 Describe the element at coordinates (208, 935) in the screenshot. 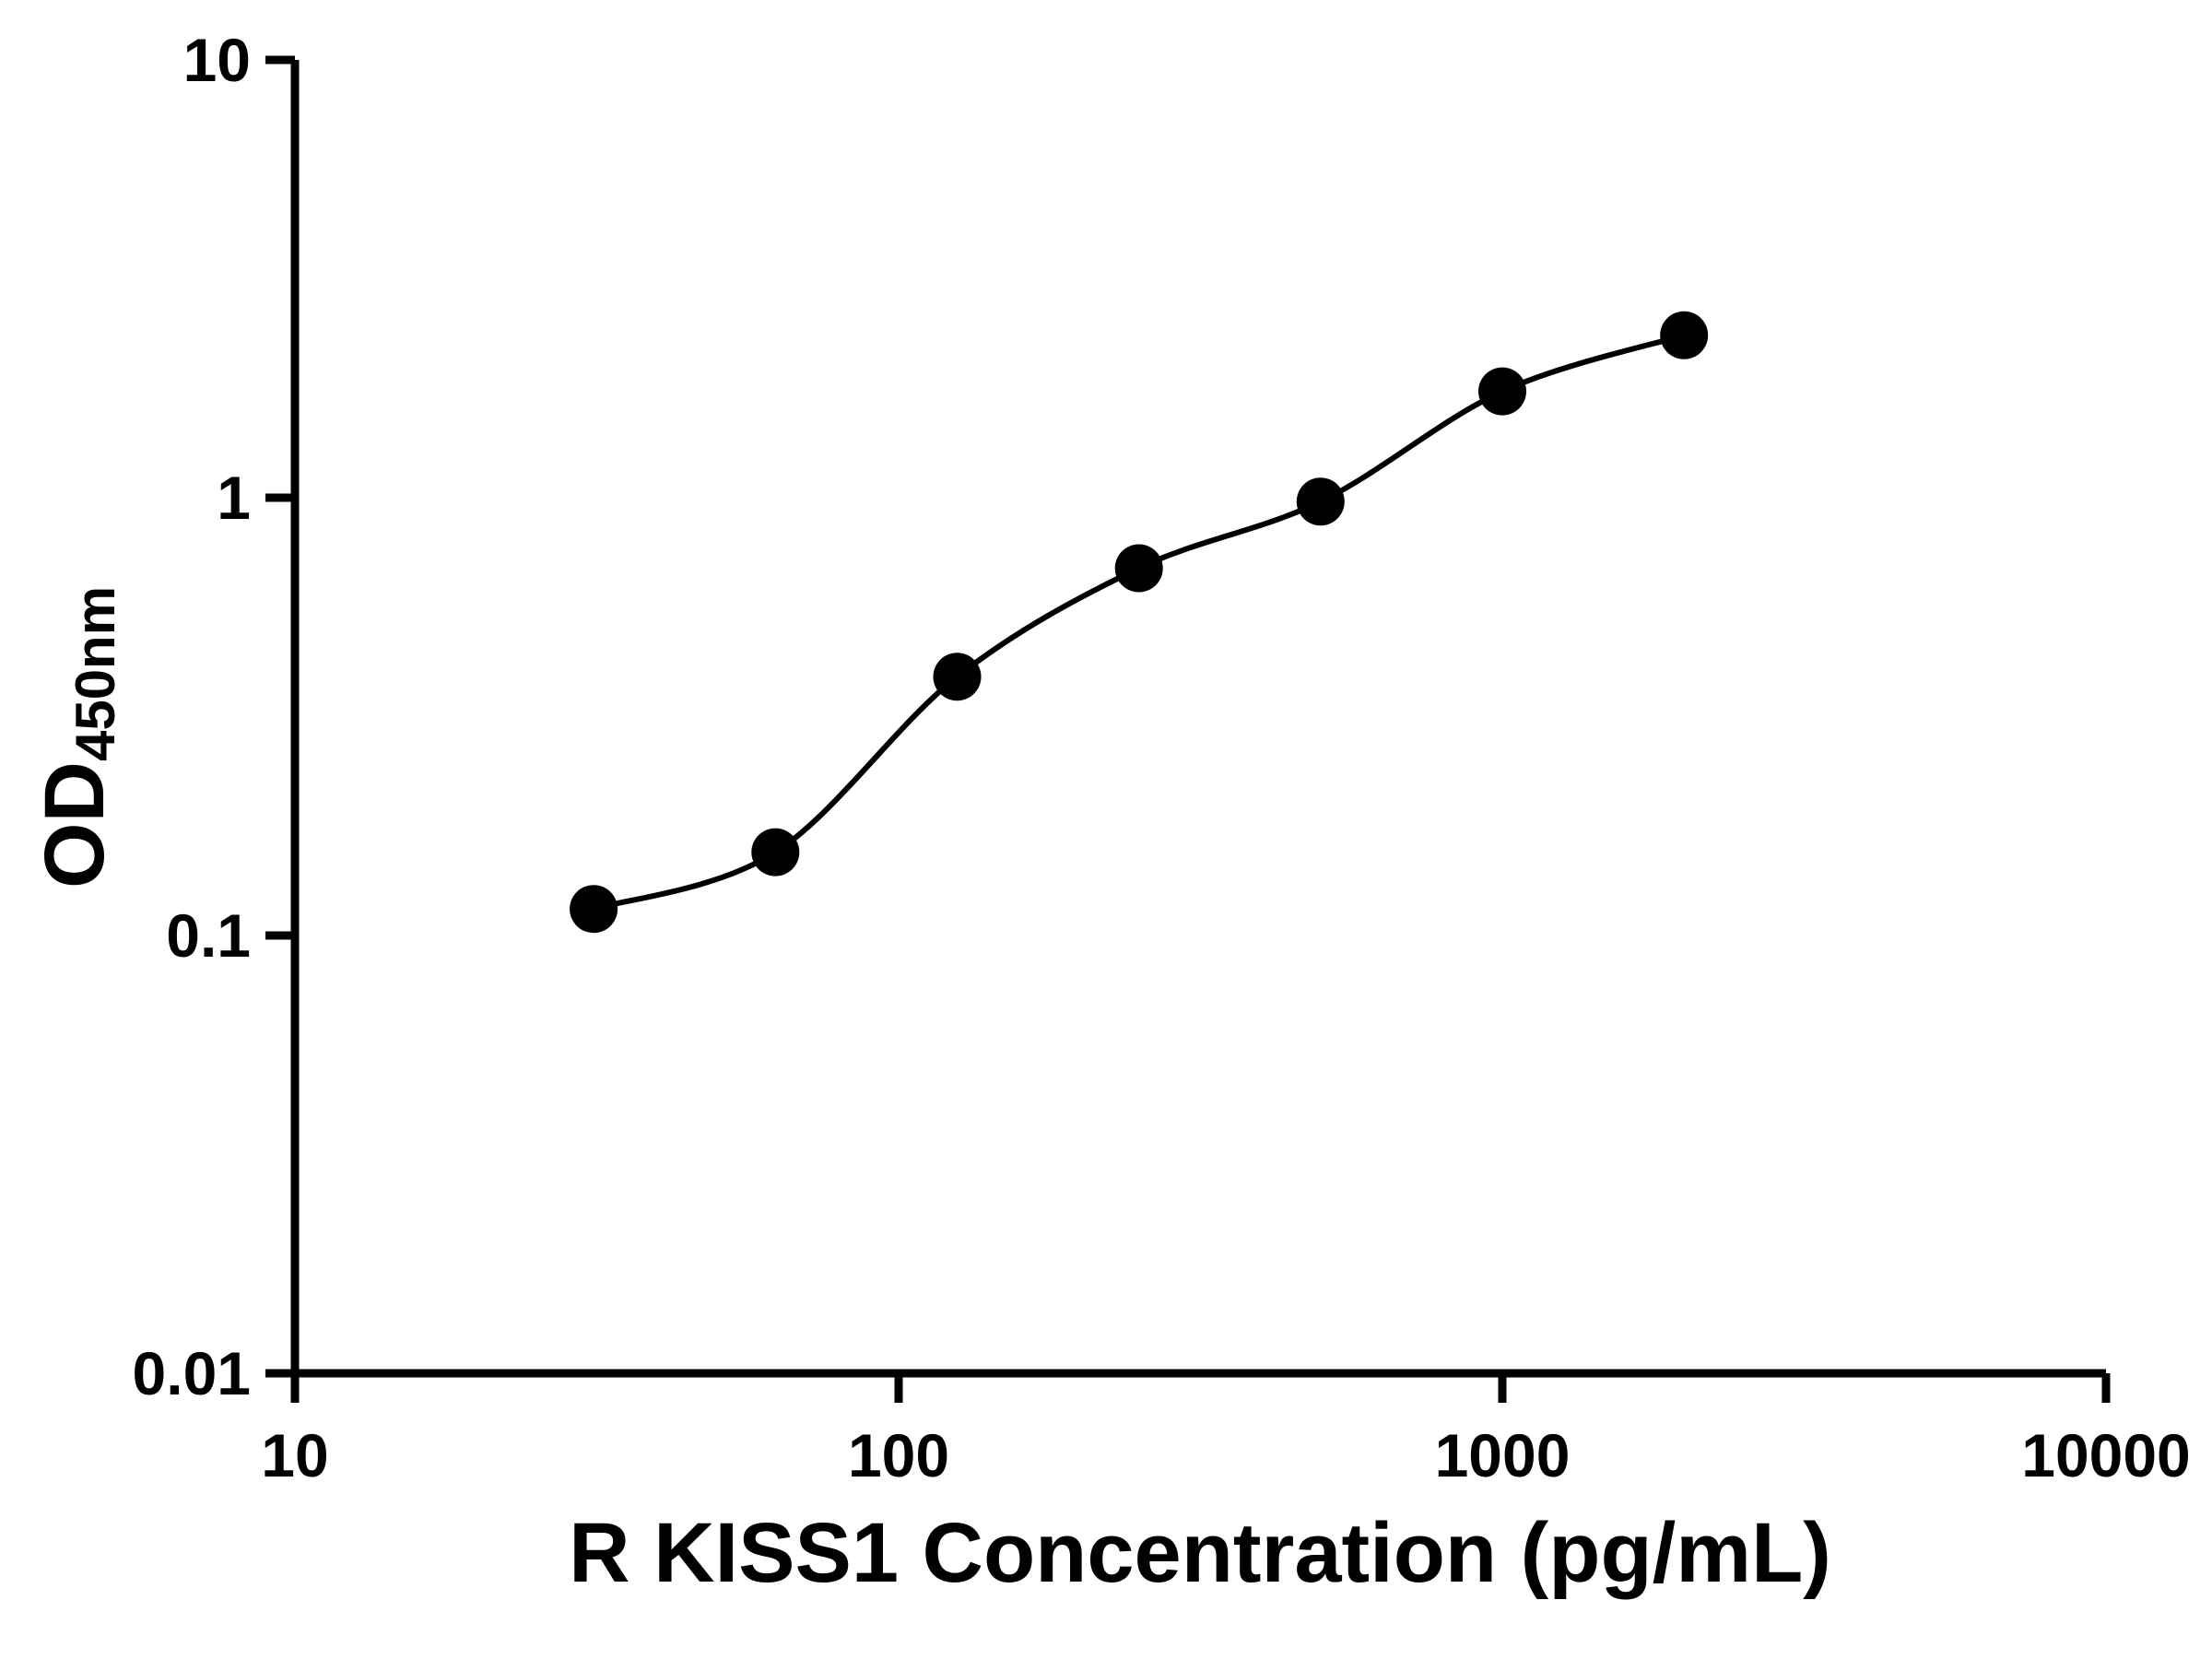

I see `y-tick-label: 0.1` at that location.